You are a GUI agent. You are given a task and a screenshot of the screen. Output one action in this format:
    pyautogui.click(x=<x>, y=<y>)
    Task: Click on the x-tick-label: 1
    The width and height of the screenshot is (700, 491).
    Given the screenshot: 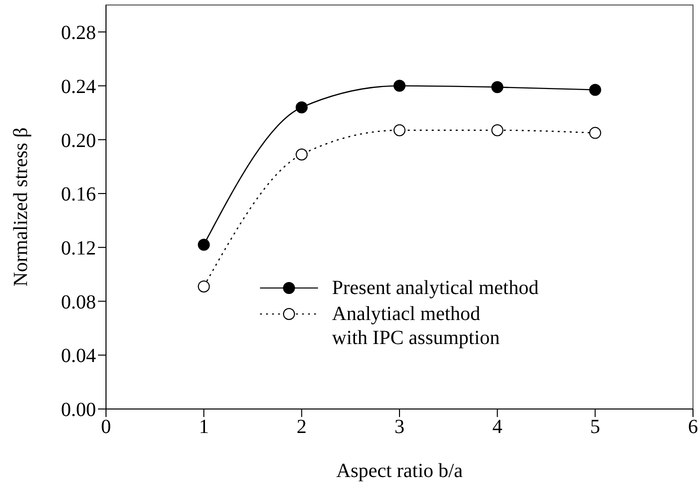 What is the action you would take?
    pyautogui.click(x=203, y=427)
    